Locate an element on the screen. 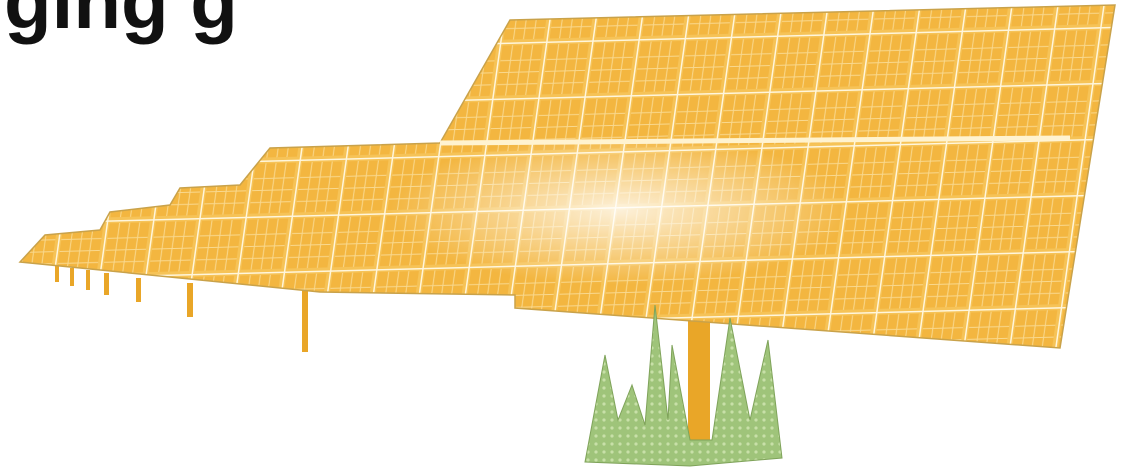 This screenshot has height=470, width=1134. panel-seam is located at coordinates (755, 140).